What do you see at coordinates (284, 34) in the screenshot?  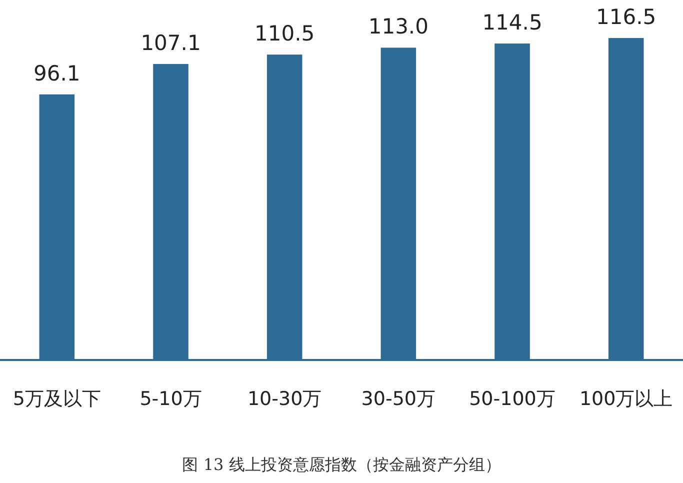 I see `data-label: 110.5` at bounding box center [284, 34].